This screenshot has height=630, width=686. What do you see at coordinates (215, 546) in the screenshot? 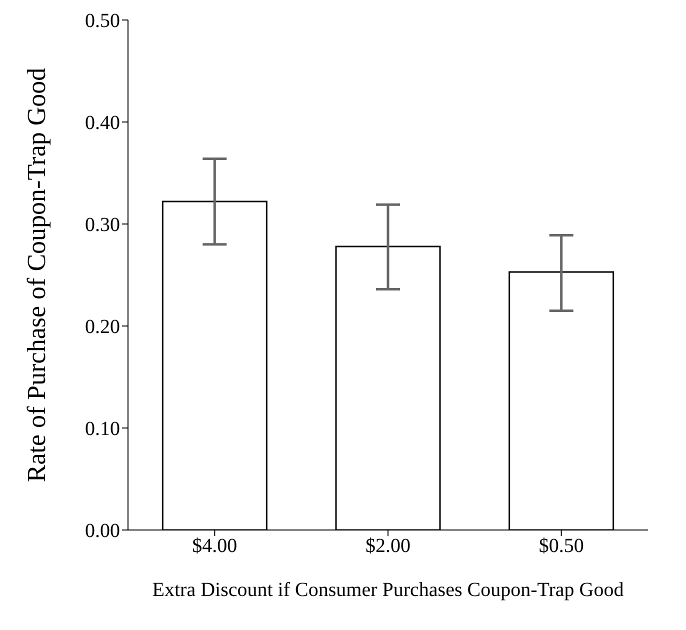
I see `x-tick-label: $4.00` at bounding box center [215, 546].